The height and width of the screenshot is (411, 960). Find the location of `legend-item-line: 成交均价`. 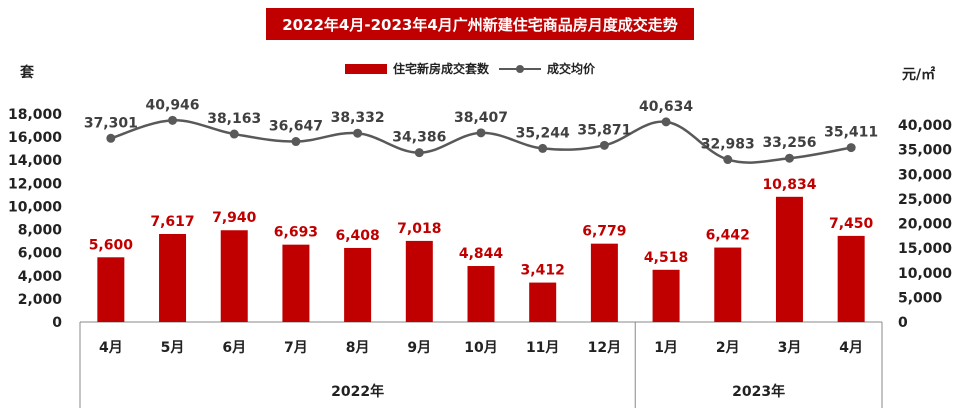

legend-item-line: 成交均价 is located at coordinates (547, 68).